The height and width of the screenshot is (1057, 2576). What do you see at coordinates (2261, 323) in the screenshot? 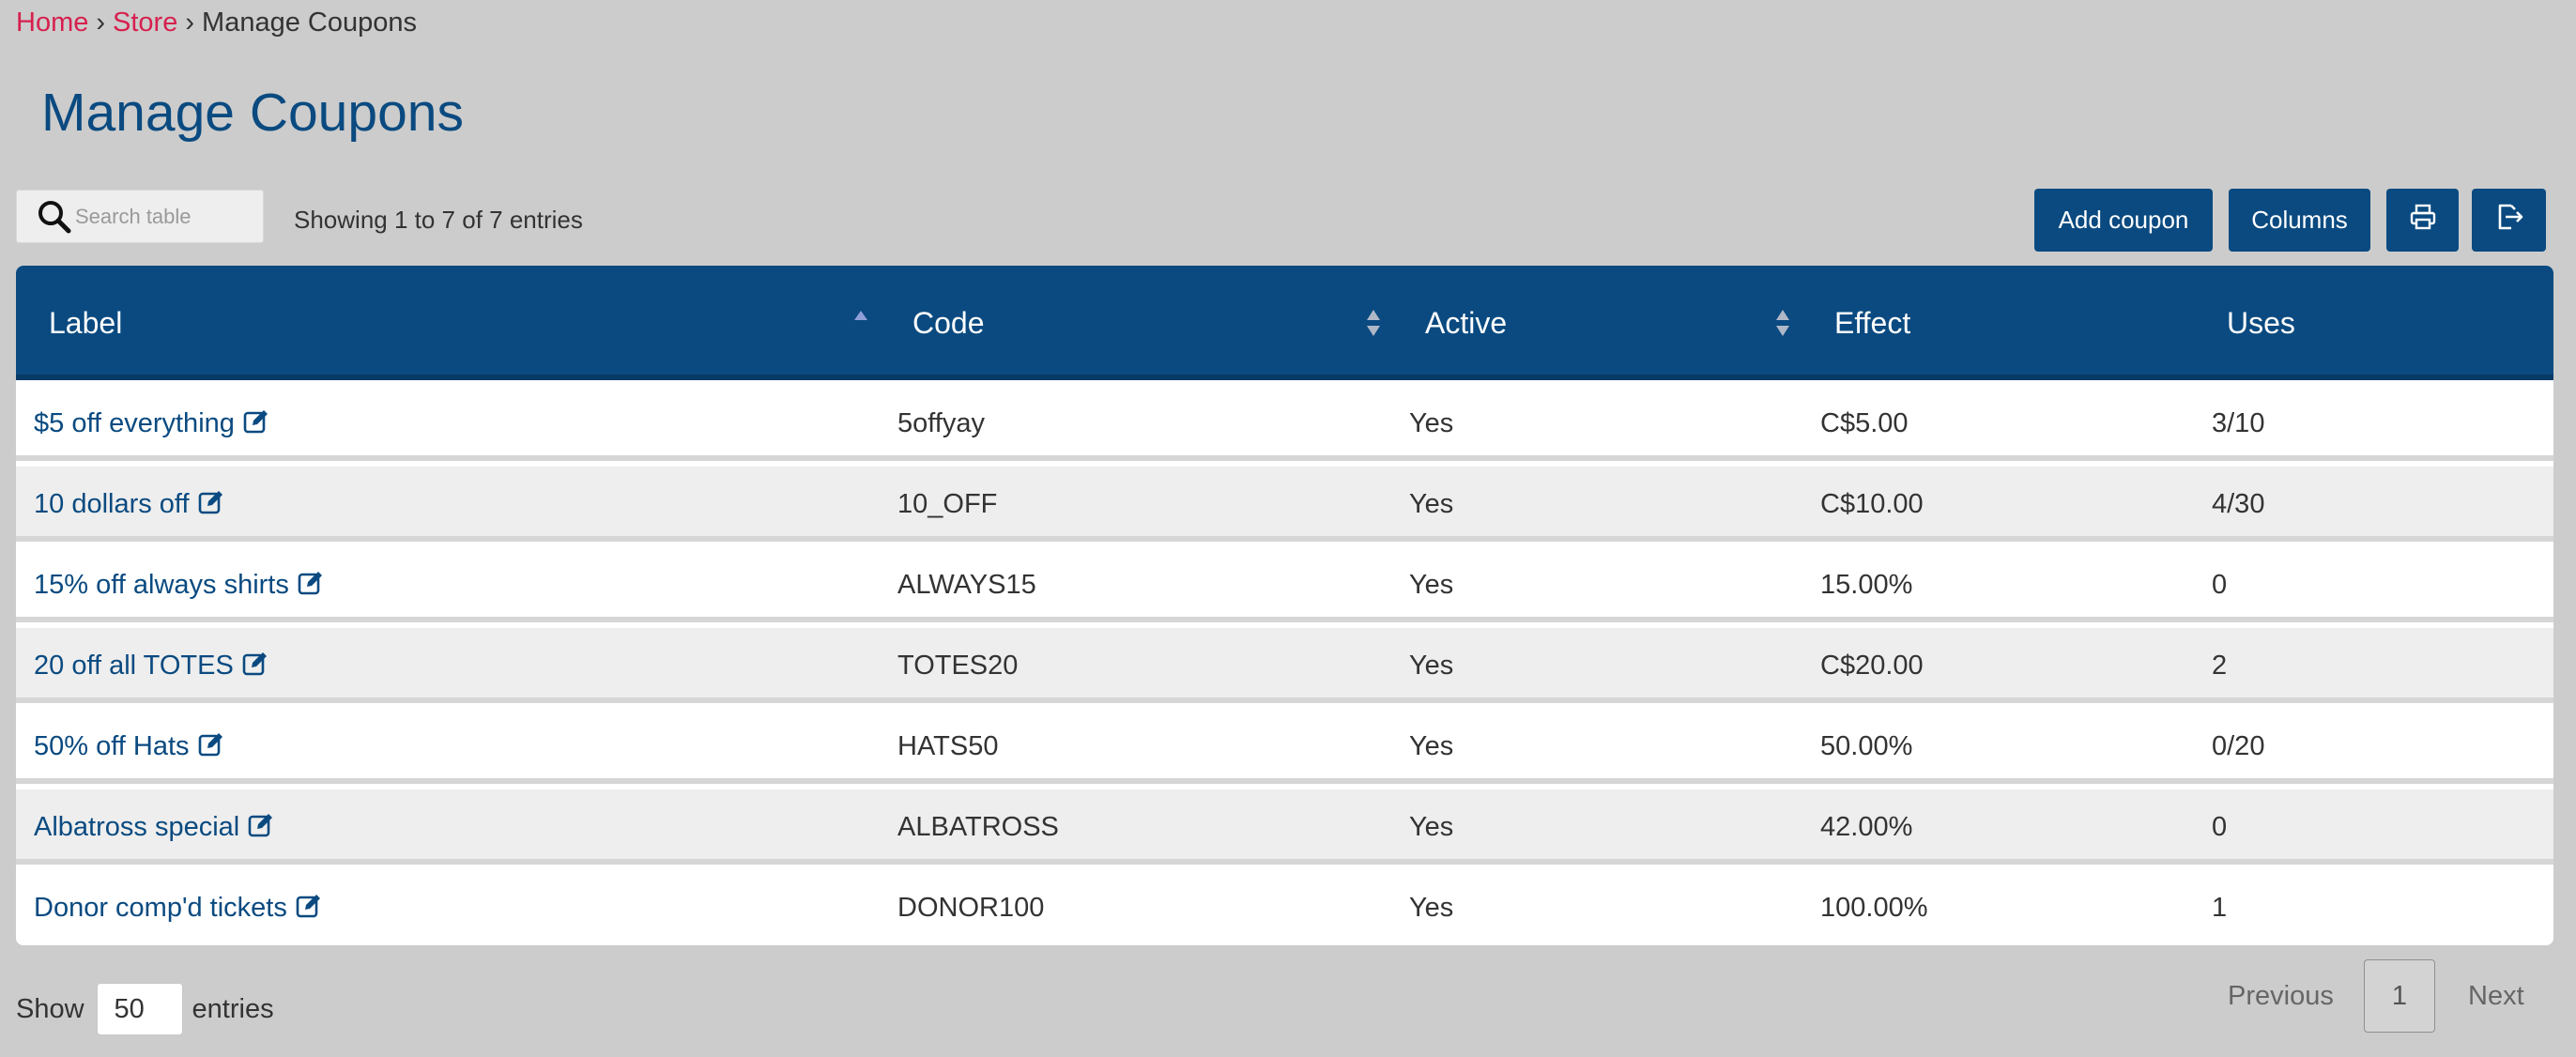
I see `column-header-uses: Uses` at bounding box center [2261, 323].